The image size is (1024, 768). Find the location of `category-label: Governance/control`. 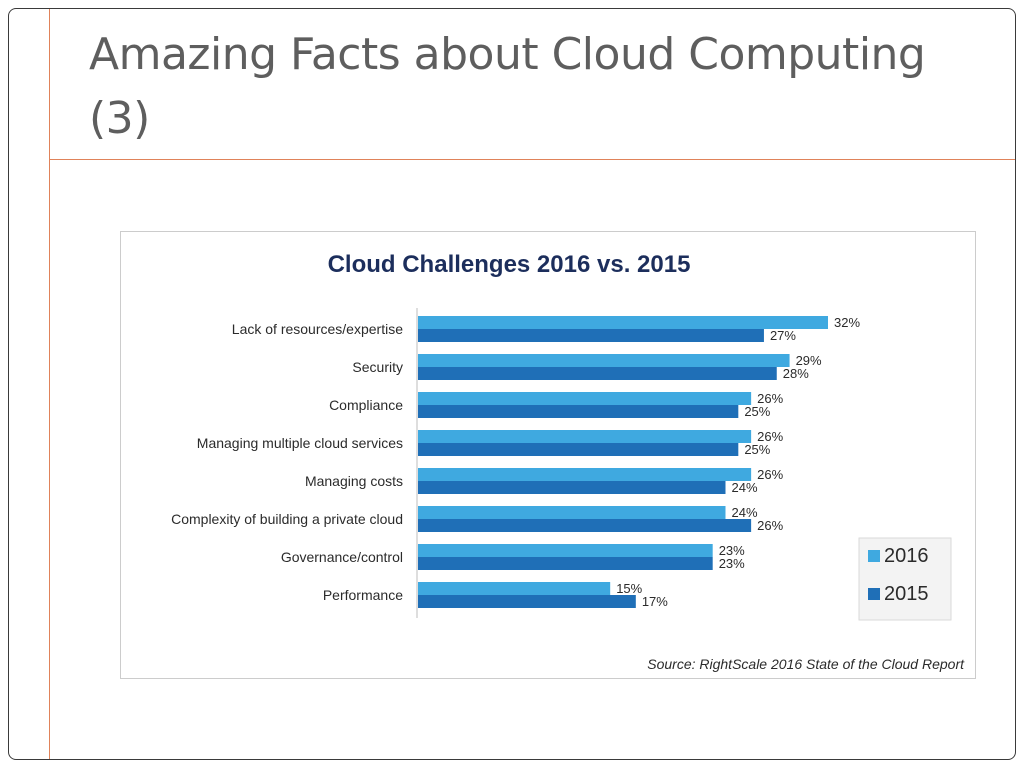

category-label: Governance/control is located at coordinates (342, 557).